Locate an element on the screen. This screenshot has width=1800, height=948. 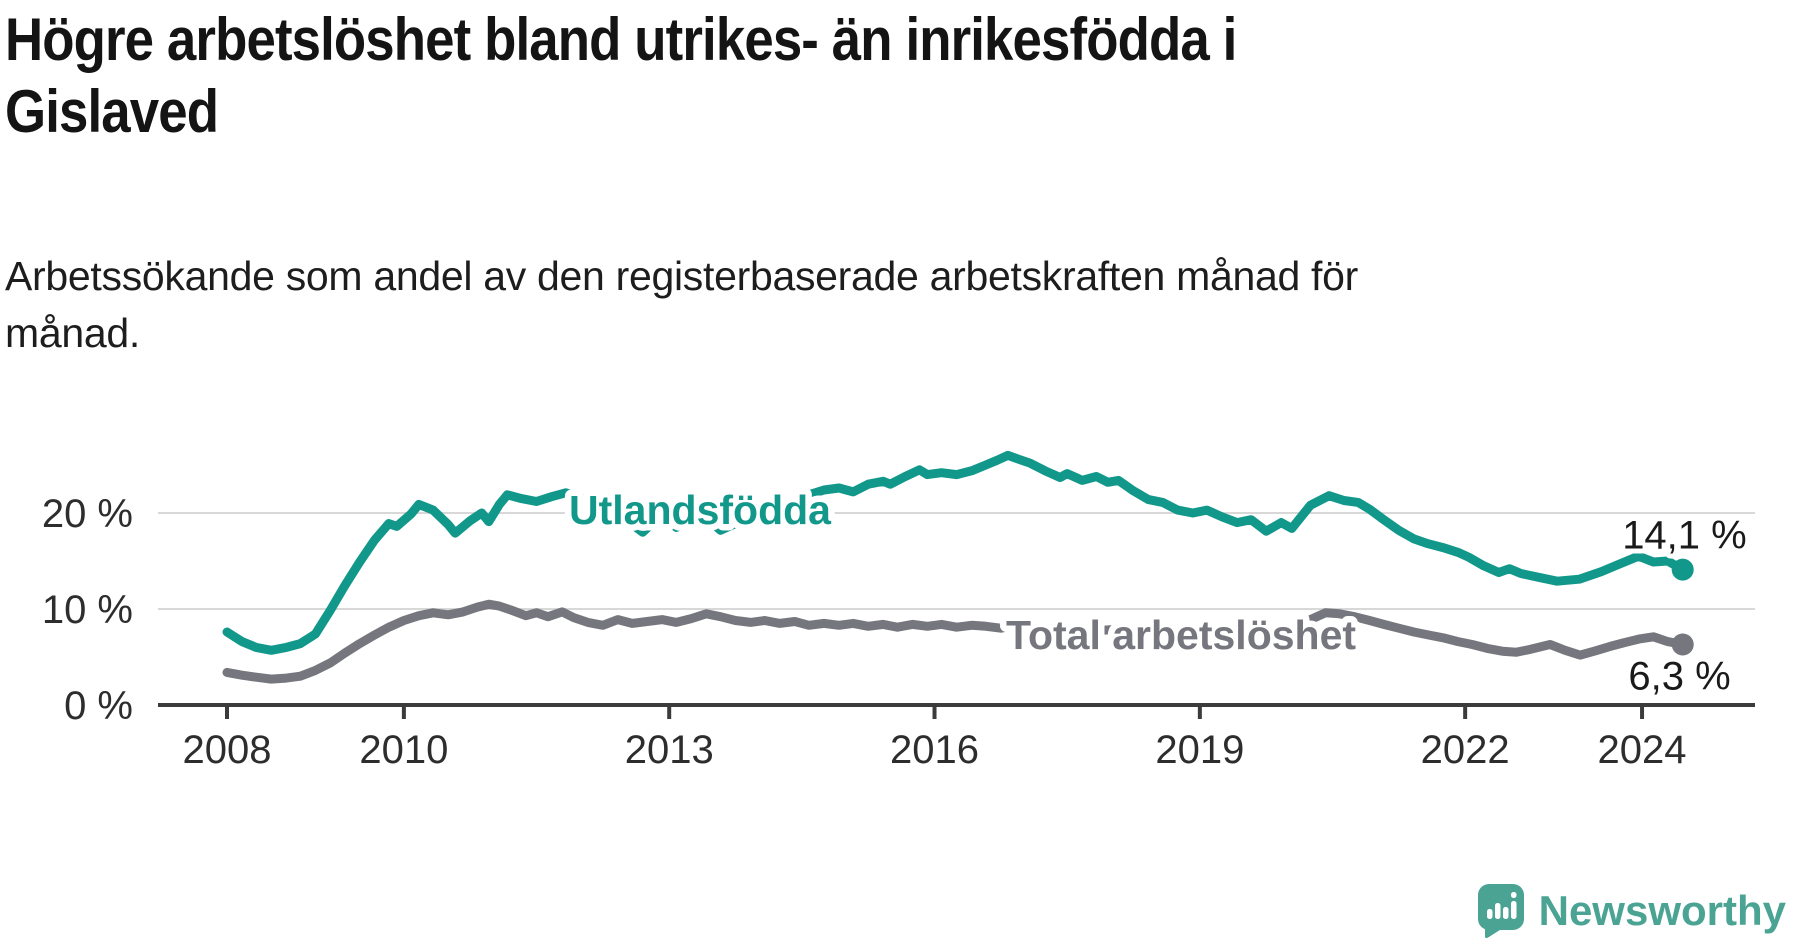
x-axis-label-2019: 2019 is located at coordinates (1199, 750).